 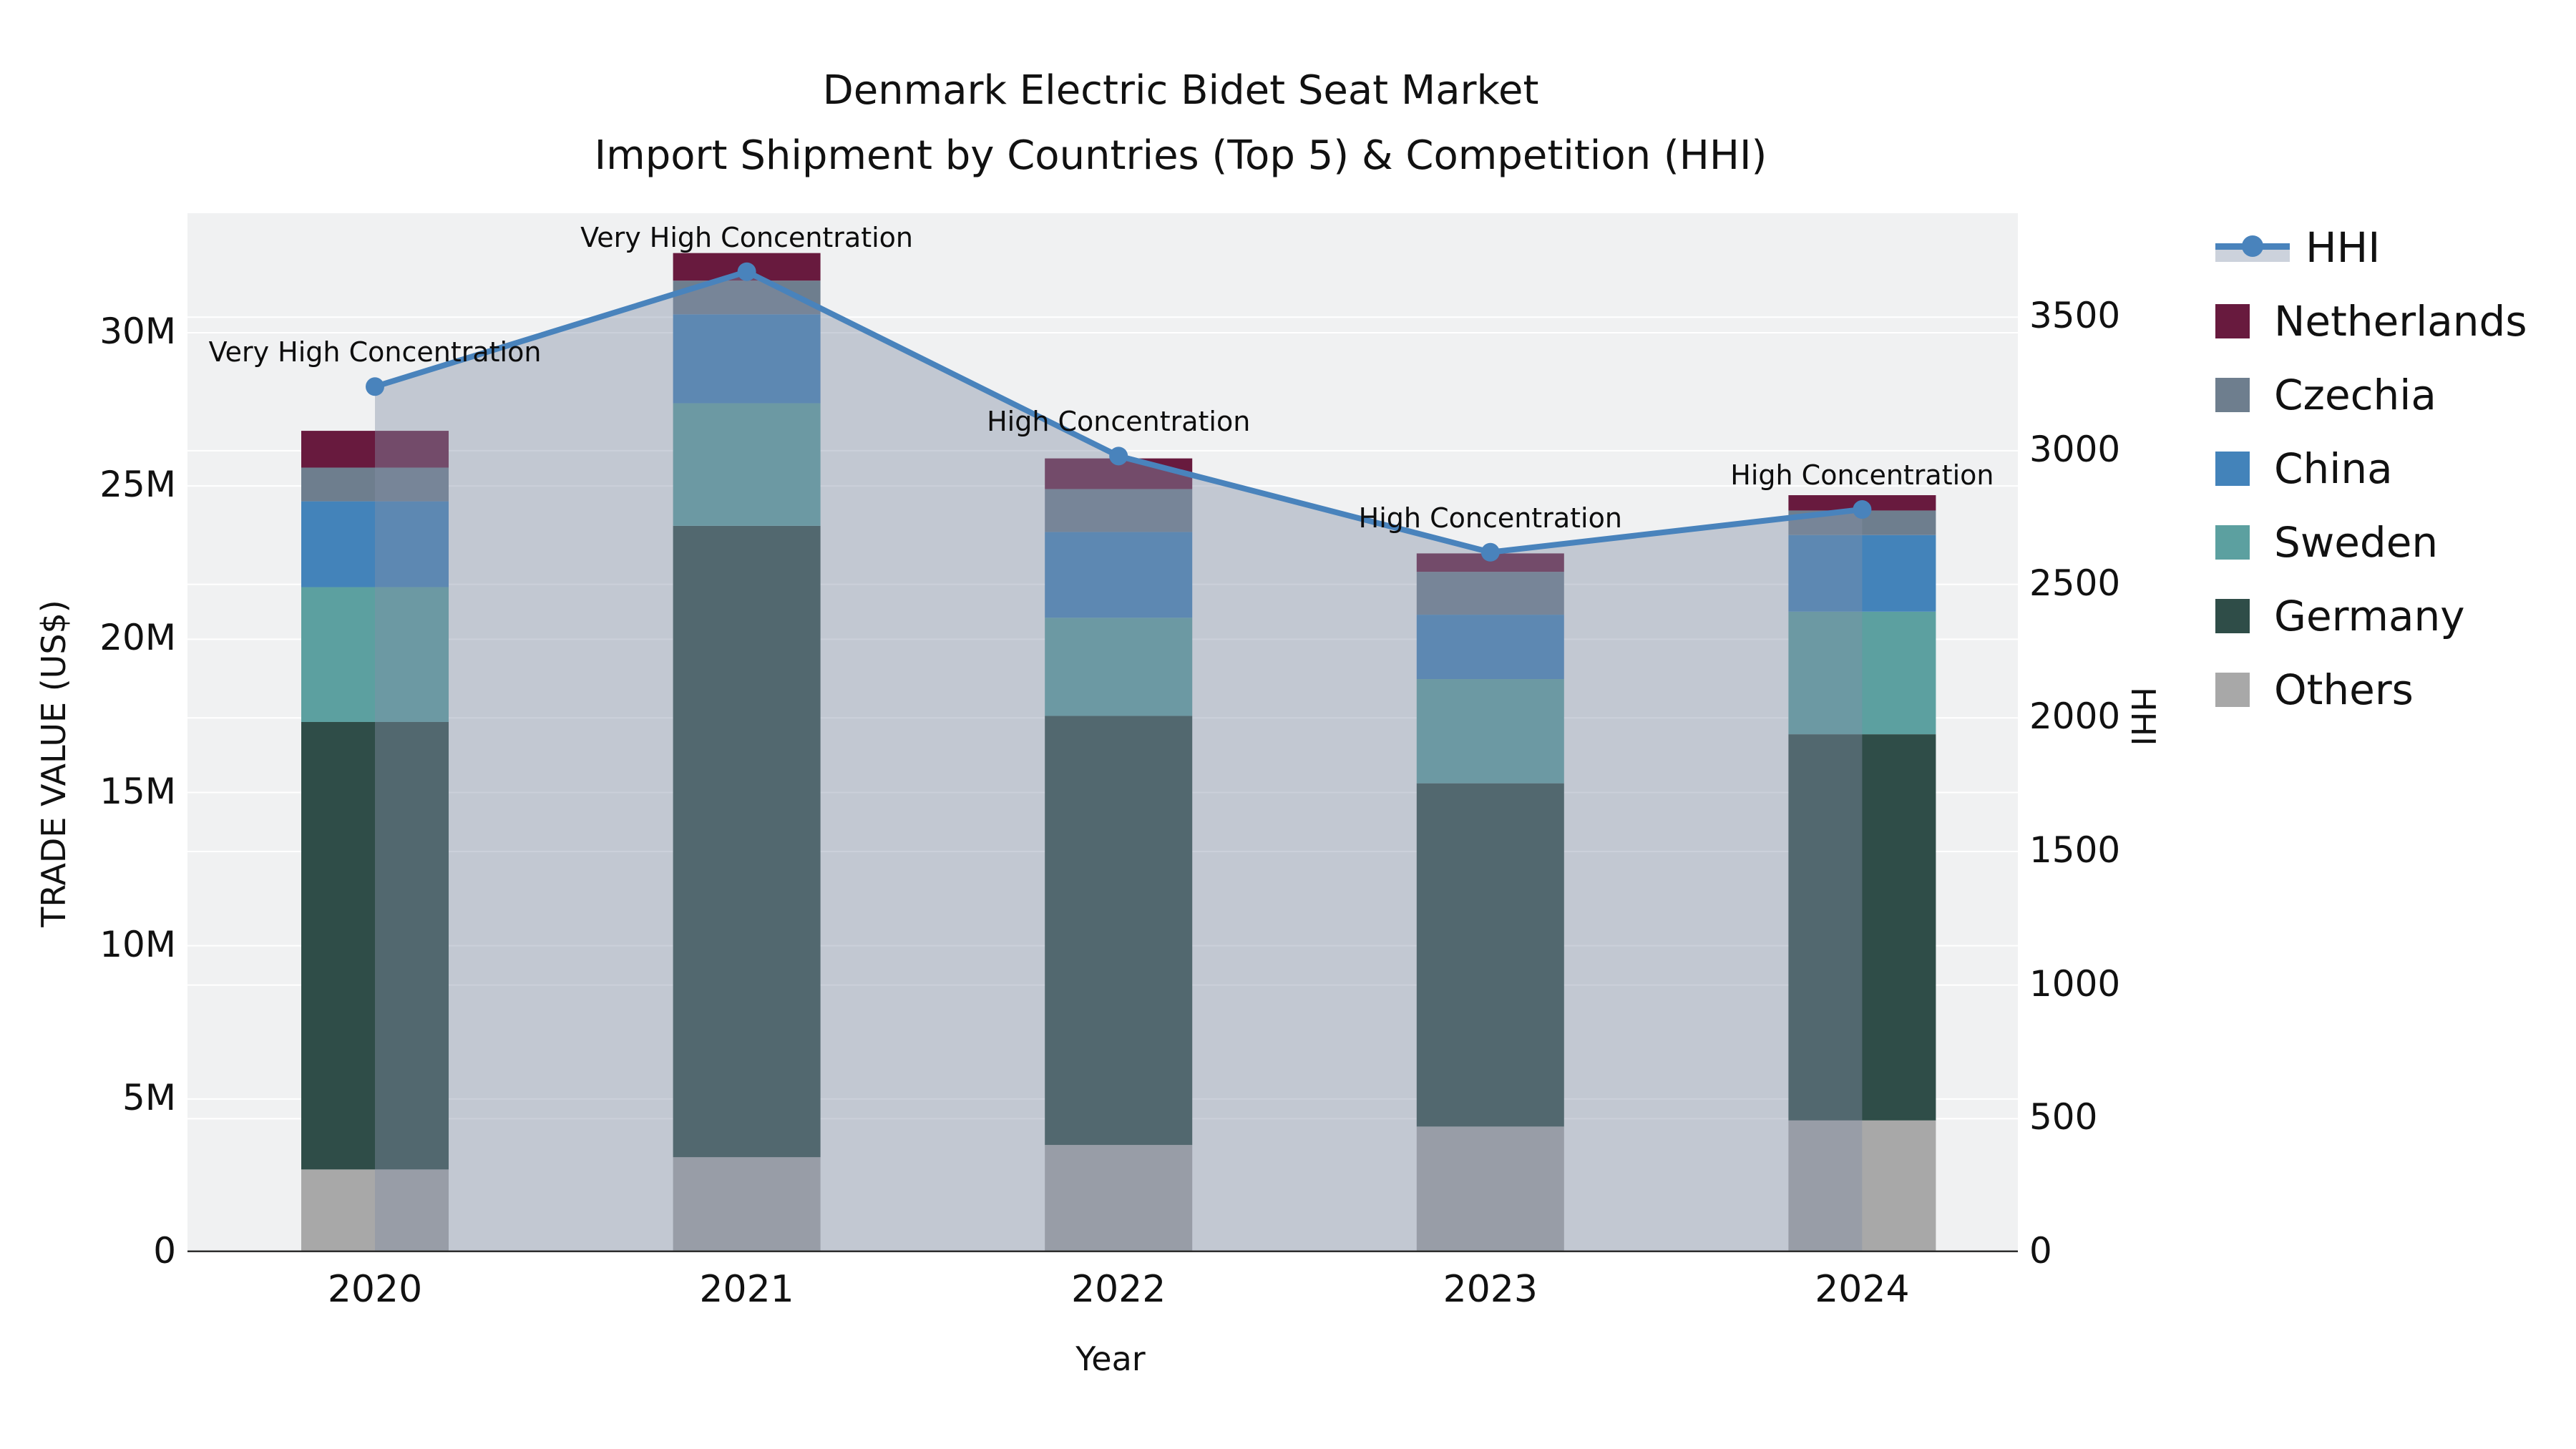 What do you see at coordinates (1490, 552) in the screenshot?
I see `hhi-marker-2023` at bounding box center [1490, 552].